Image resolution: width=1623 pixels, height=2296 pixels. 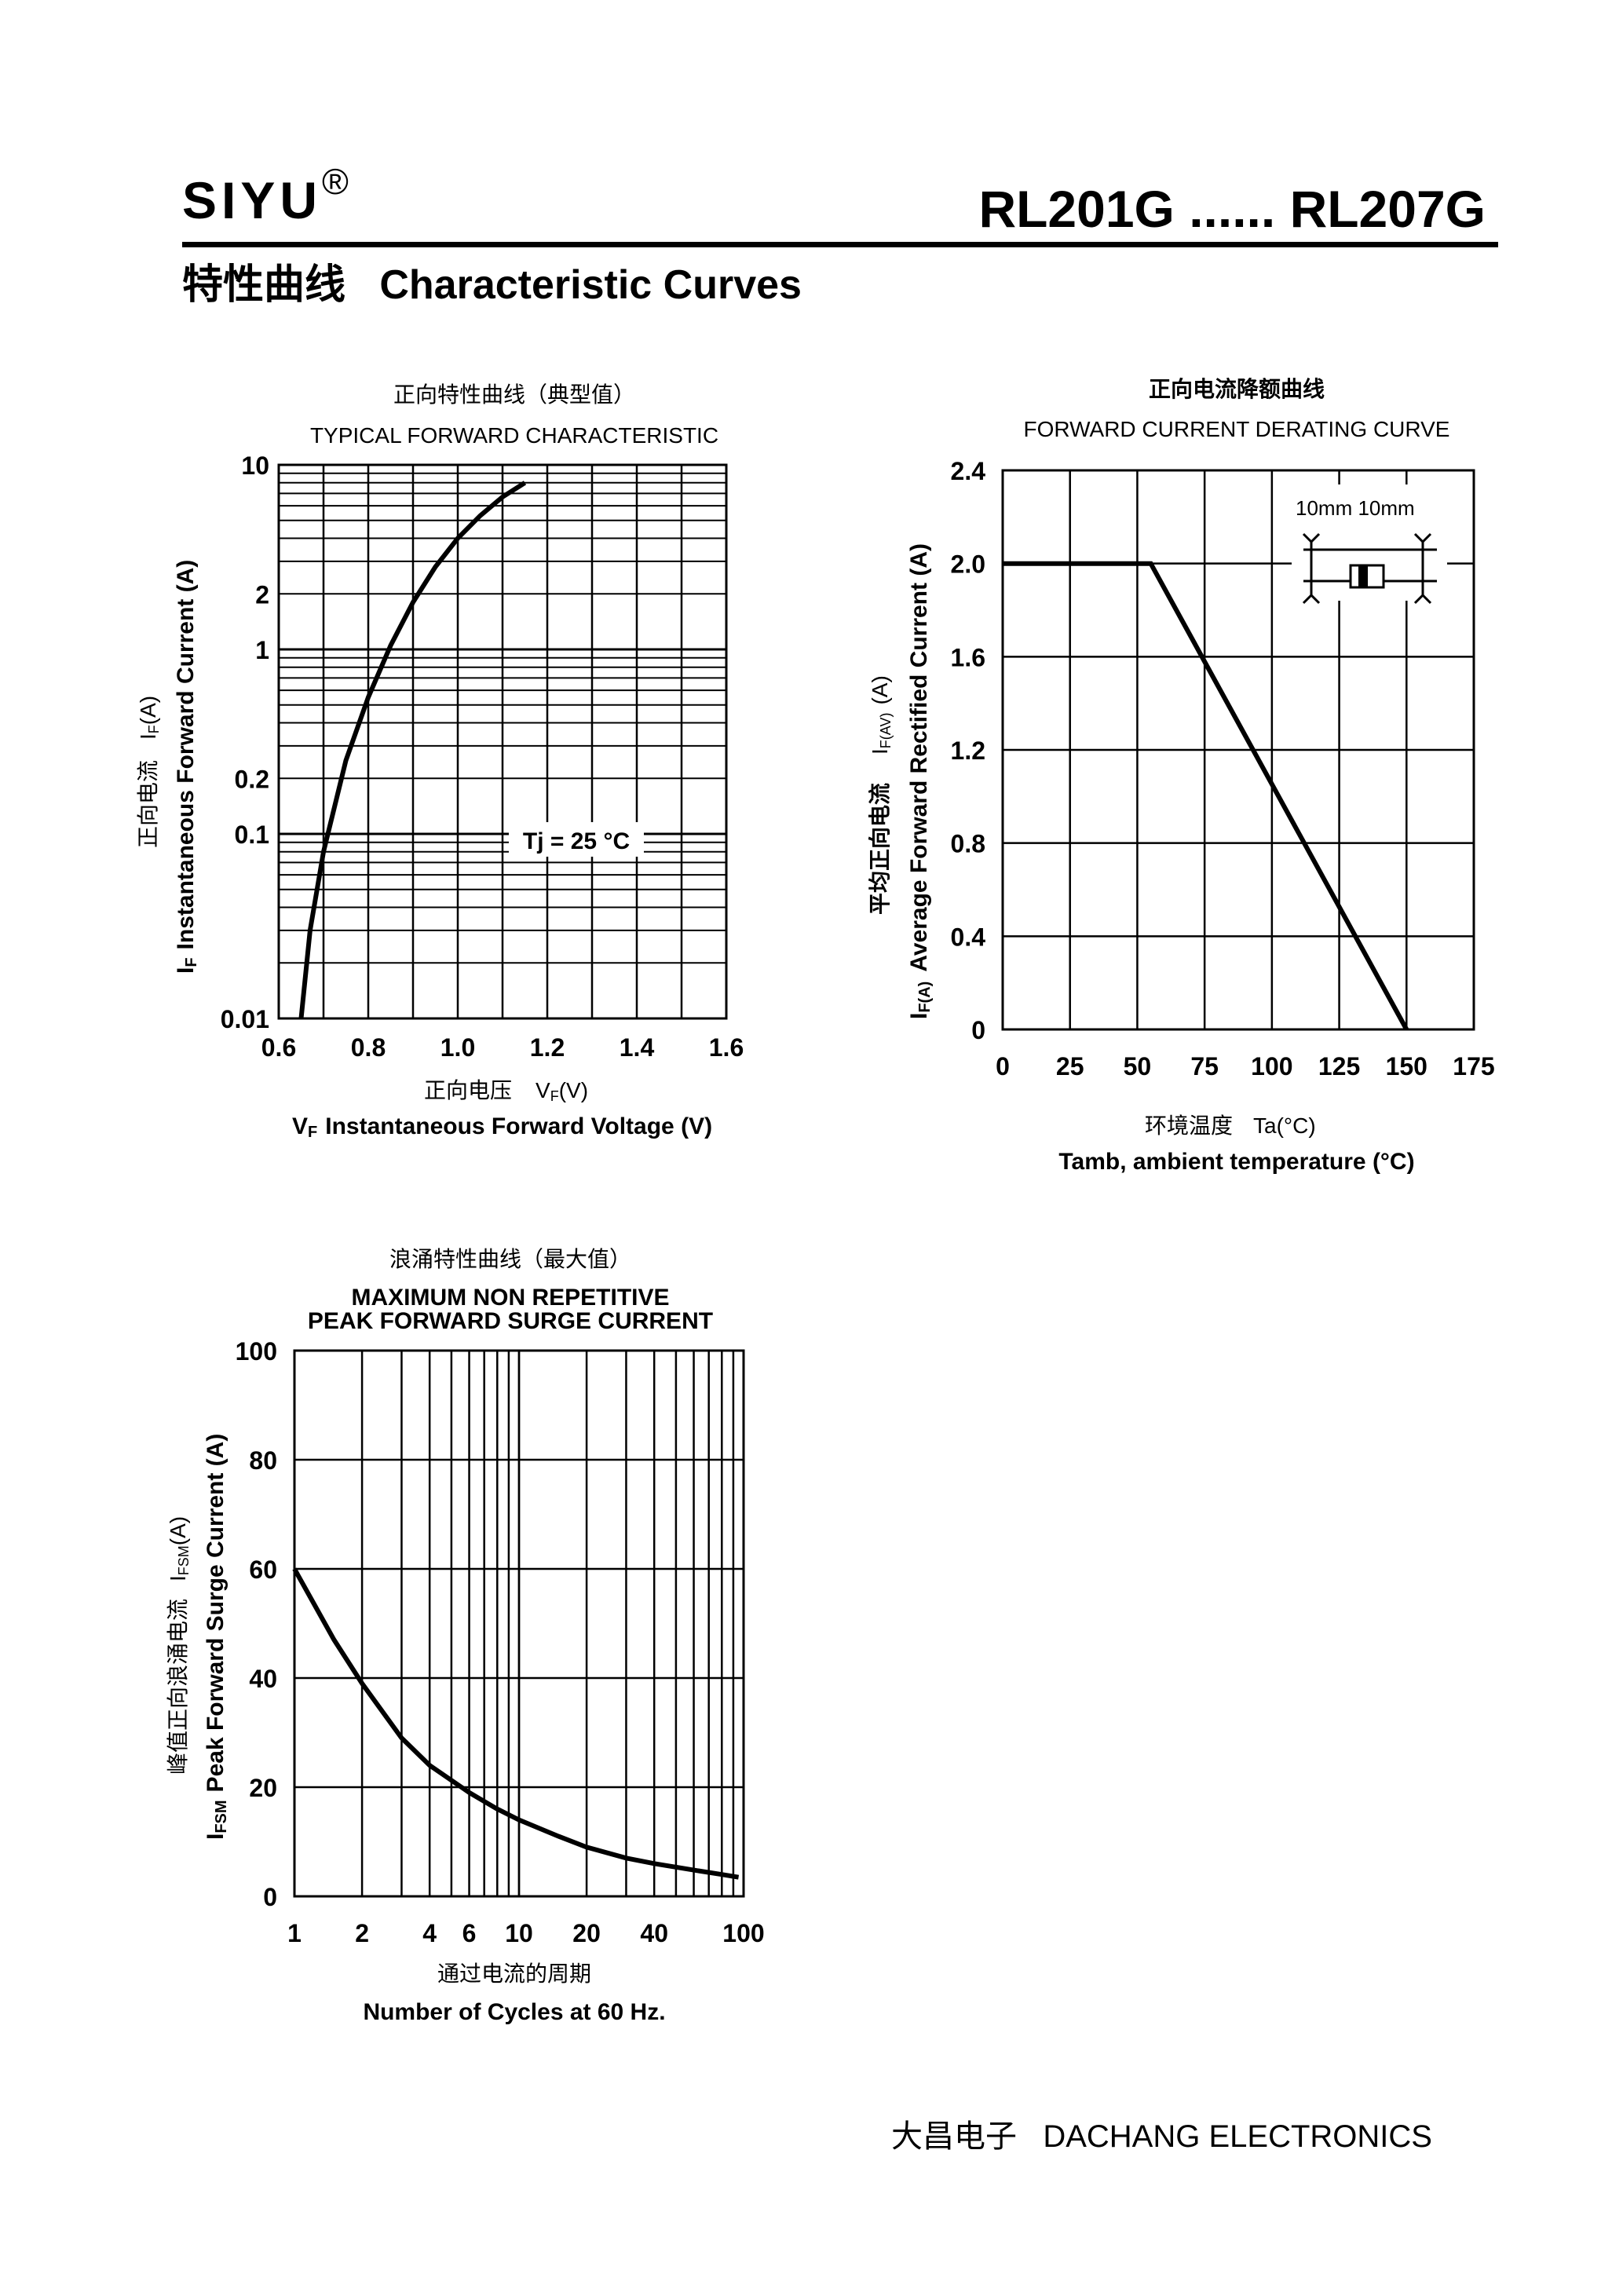 What do you see at coordinates (516, 1723) in the screenshot?
I see `chart3-series-line` at bounding box center [516, 1723].